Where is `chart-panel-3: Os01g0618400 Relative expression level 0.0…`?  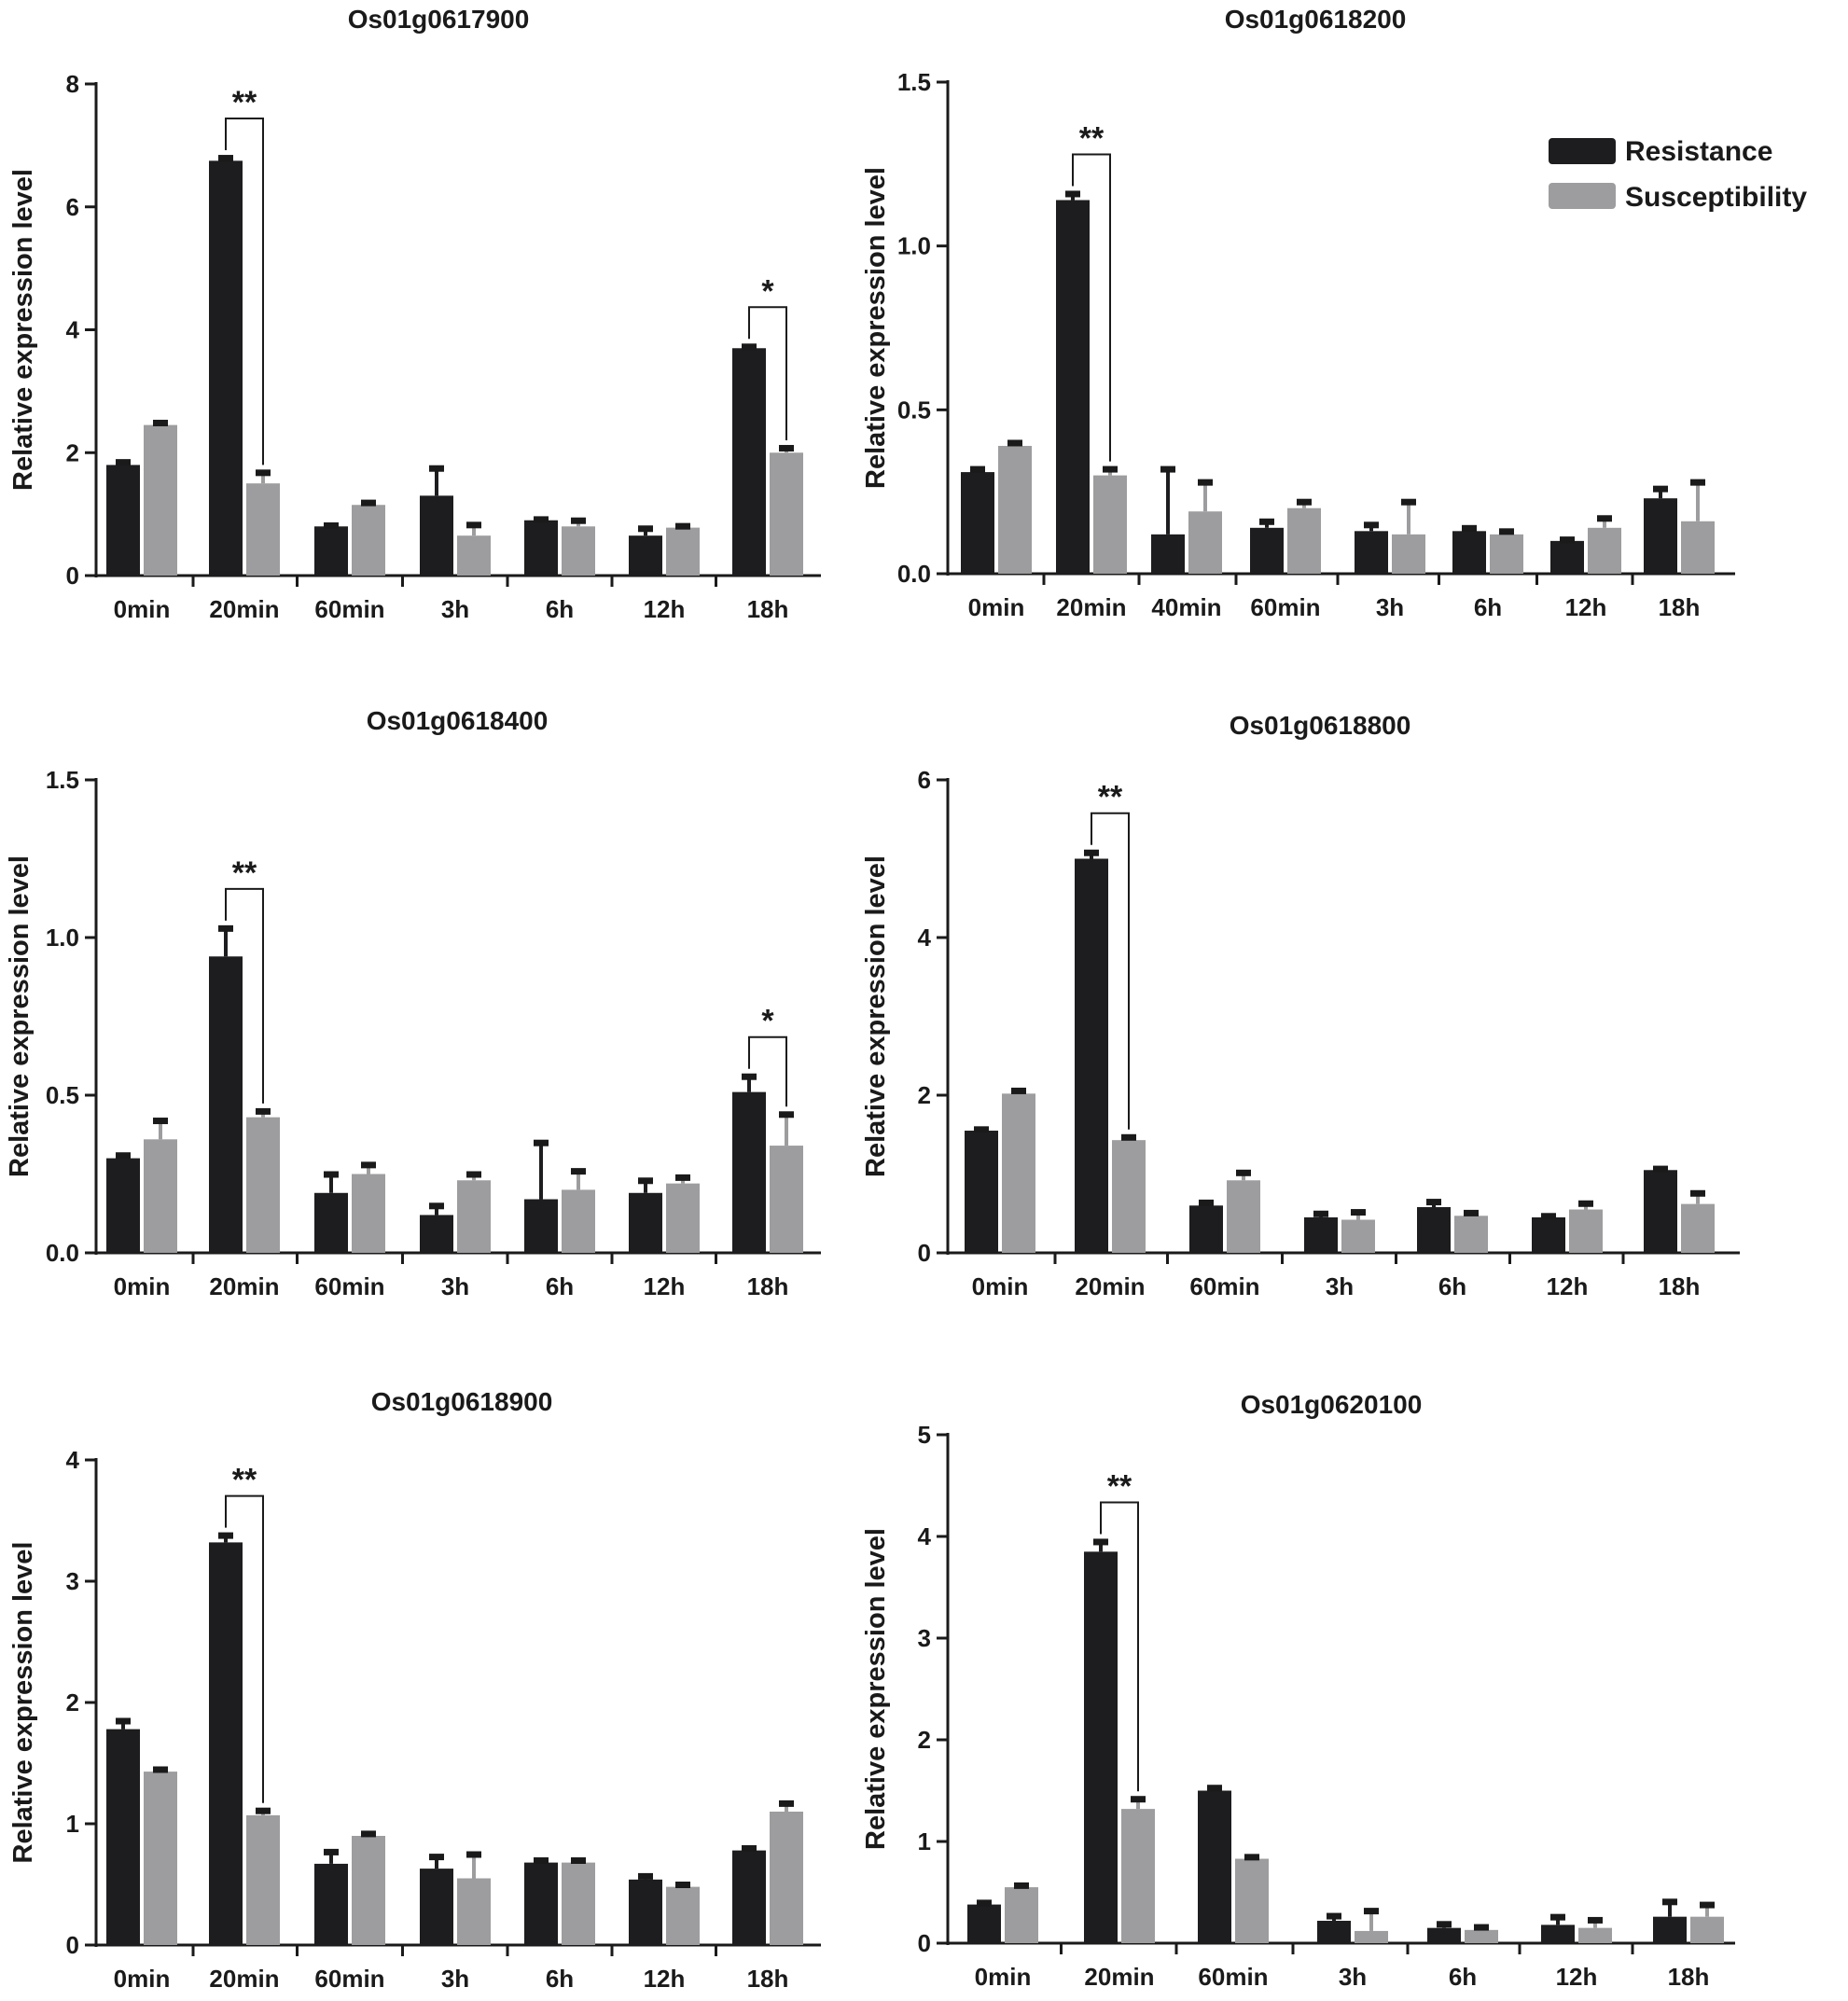
chart-panel-3: Os01g0618400 Relative expression level 0.0… is located at coordinates (413, 1003).